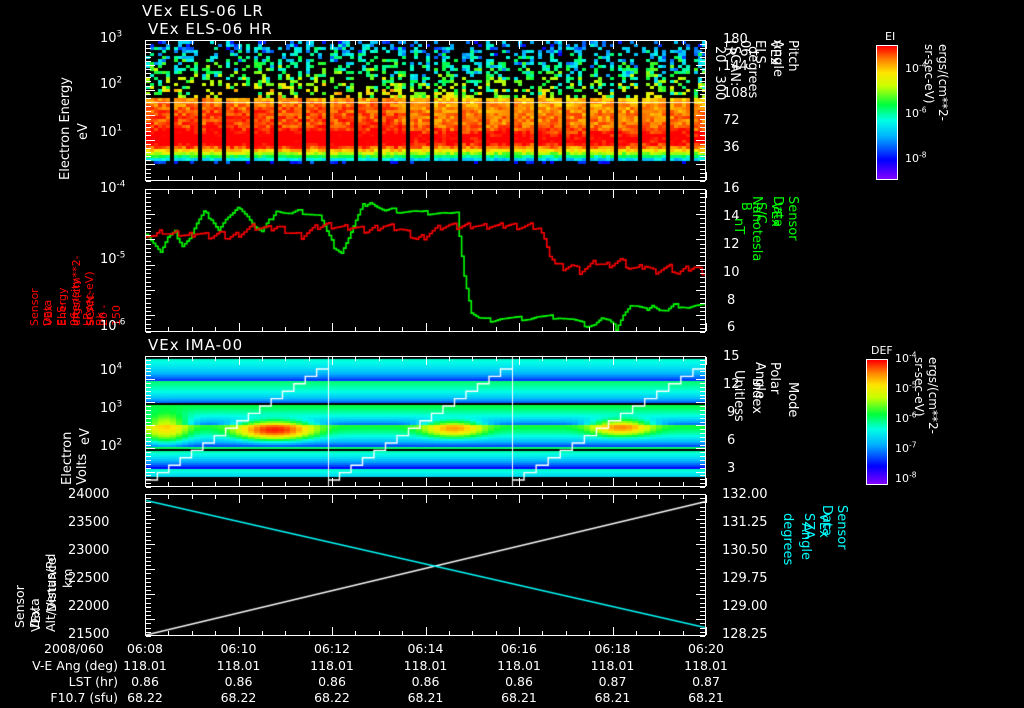  What do you see at coordinates (145, 648) in the screenshot?
I see `time-tick-label: 06:08` at bounding box center [145, 648].